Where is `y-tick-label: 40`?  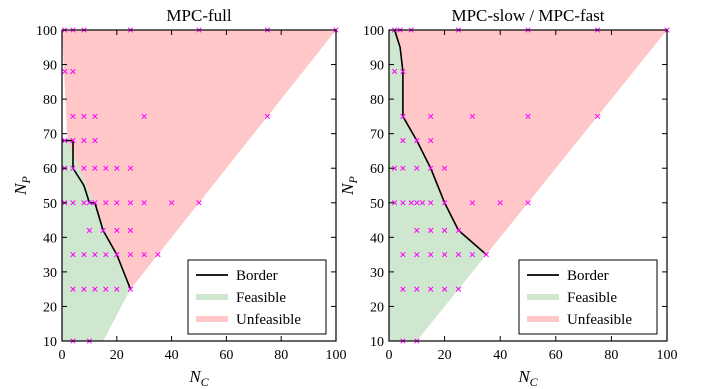
y-tick-label: 40 is located at coordinates (377, 238).